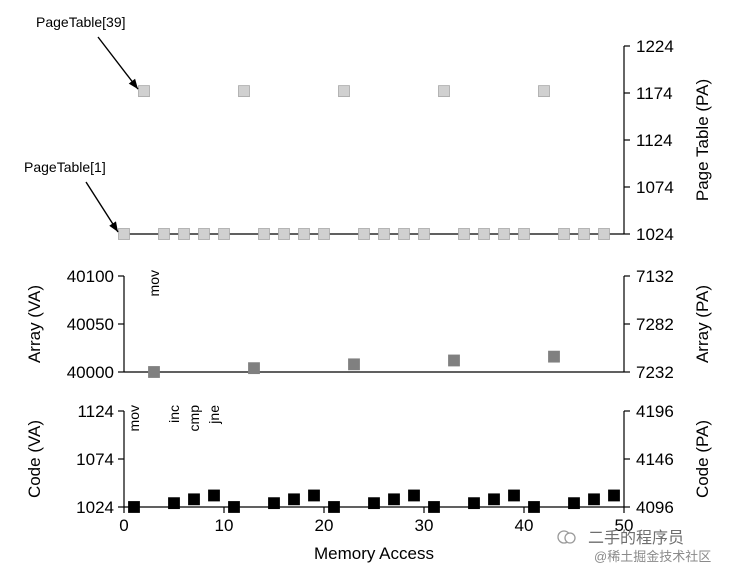 The image size is (734, 570). Describe the element at coordinates (702, 324) in the screenshot. I see `array-right-axis-title: Array (PA)` at that location.